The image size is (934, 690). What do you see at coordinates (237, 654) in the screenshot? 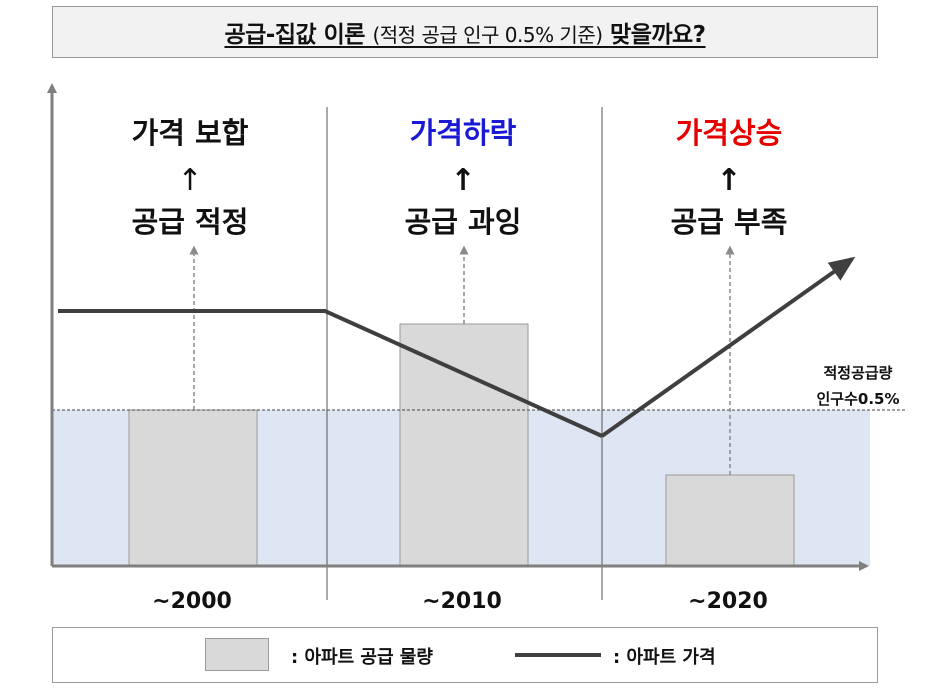
I see `legend-supply-swatch` at bounding box center [237, 654].